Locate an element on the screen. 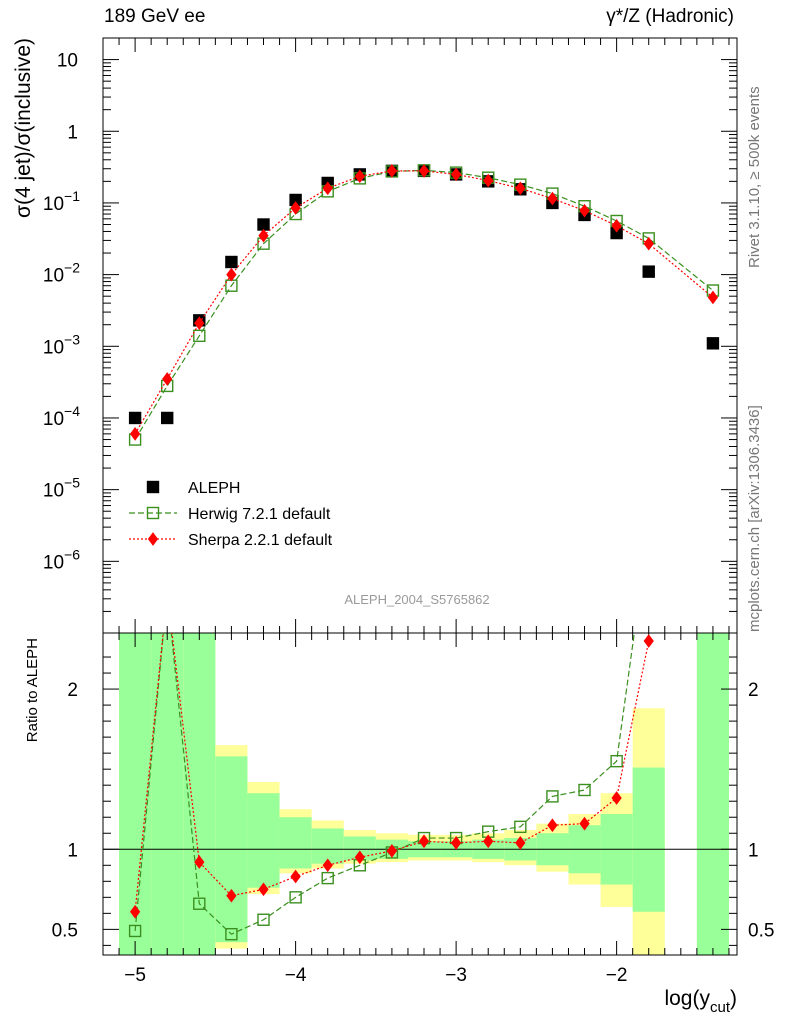  y-tick-label-bottom-left-2: 2 is located at coordinates (72, 690).